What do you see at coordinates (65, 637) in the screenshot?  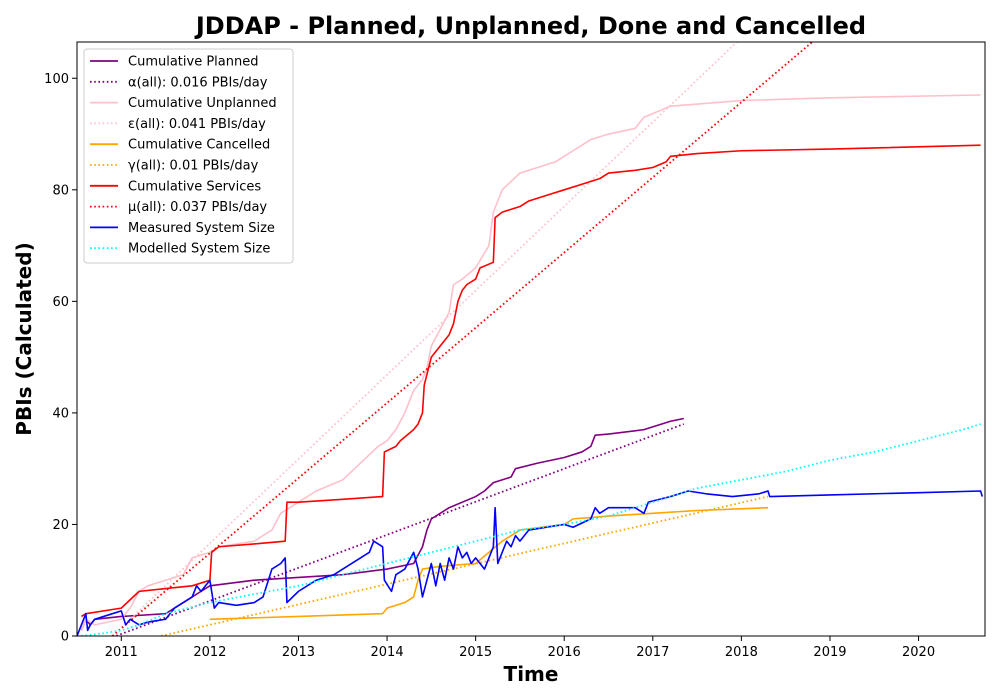 I see `y-tick-label: 0` at bounding box center [65, 637].